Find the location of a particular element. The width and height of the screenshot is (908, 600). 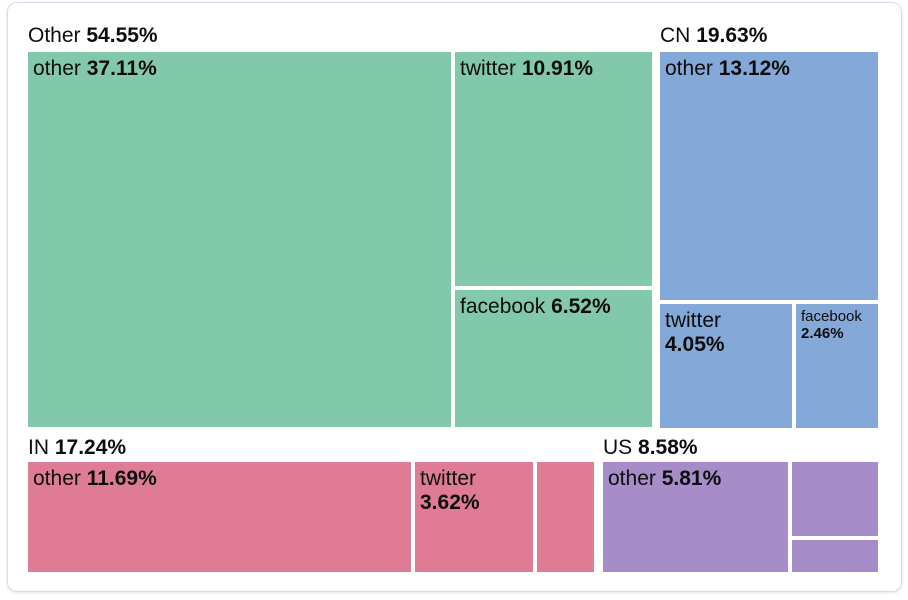

group-value: 17.24% is located at coordinates (90, 447).